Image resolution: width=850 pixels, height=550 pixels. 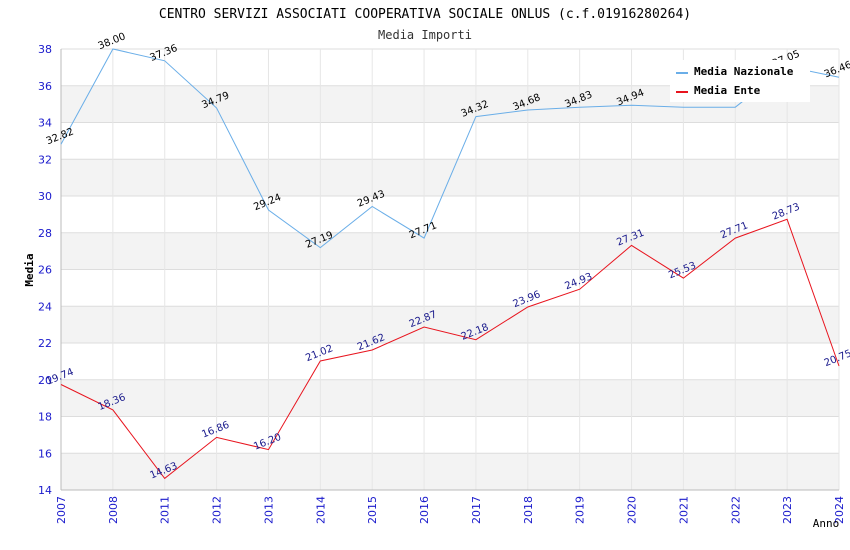 I want to click on x-tick-label: 2013, so click(x=268, y=510).